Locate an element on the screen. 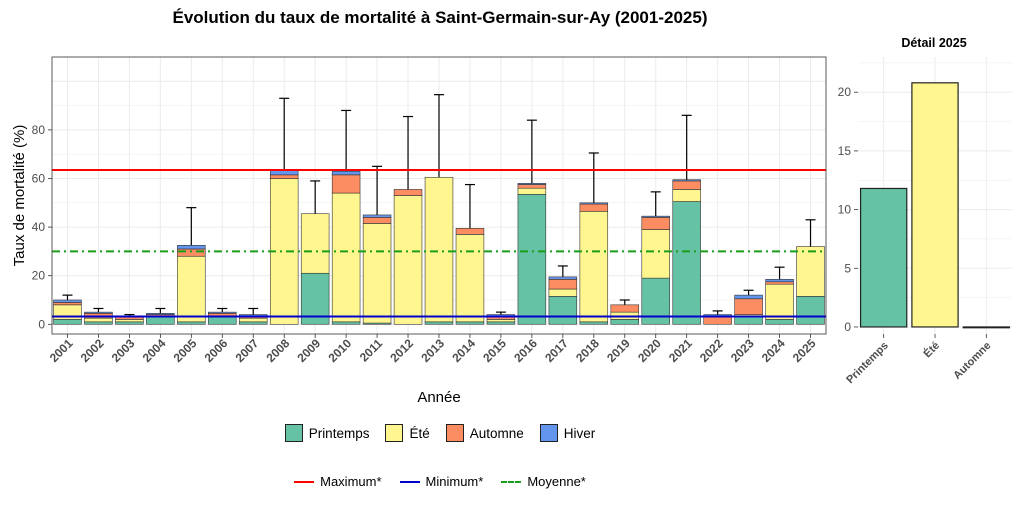 The height and width of the screenshot is (512, 1024). y-axis-title: Taux de mortalité (%) is located at coordinates (19, 196).